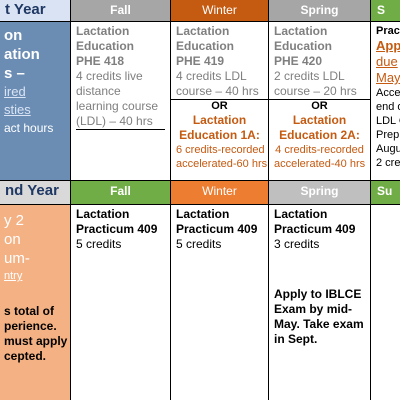 This screenshot has height=400, width=400. I want to click on link-text: sties, so click(17, 109).